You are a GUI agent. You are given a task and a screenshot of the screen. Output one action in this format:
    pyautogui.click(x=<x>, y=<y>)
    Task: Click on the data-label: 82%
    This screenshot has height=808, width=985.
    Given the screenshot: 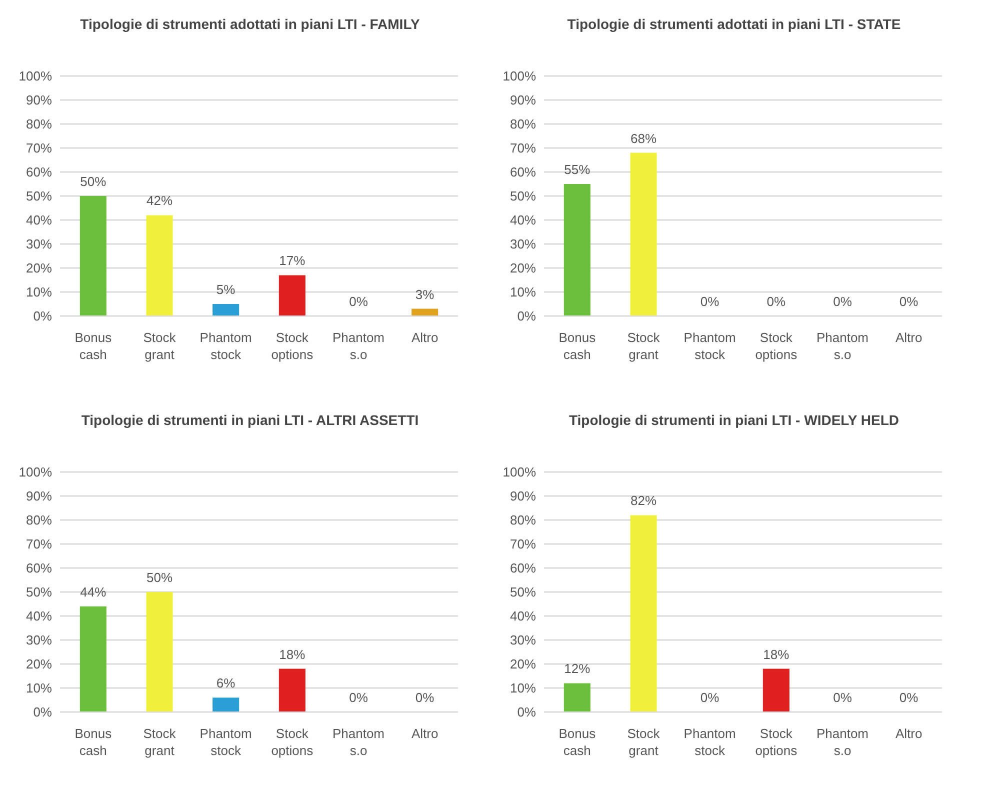 What is the action you would take?
    pyautogui.click(x=643, y=500)
    